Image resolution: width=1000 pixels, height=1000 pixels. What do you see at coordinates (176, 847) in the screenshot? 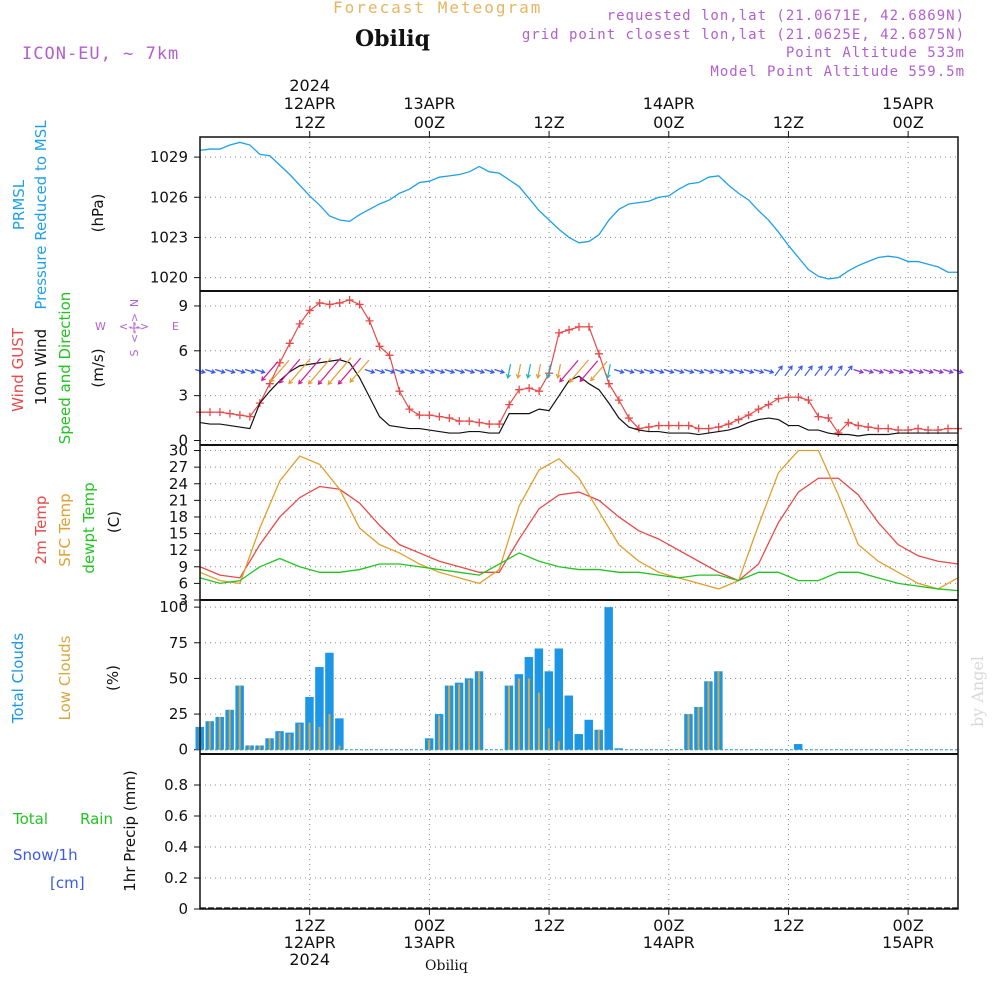
I see `y-tick-label: 0.4` at bounding box center [176, 847].